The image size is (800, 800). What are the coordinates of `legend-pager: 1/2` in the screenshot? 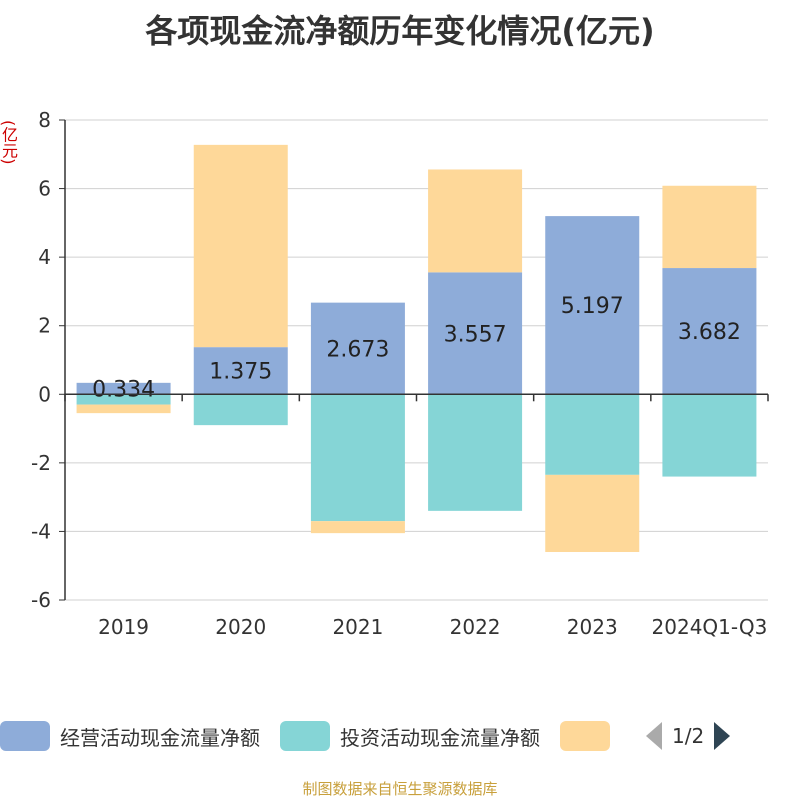 It's located at (688, 736).